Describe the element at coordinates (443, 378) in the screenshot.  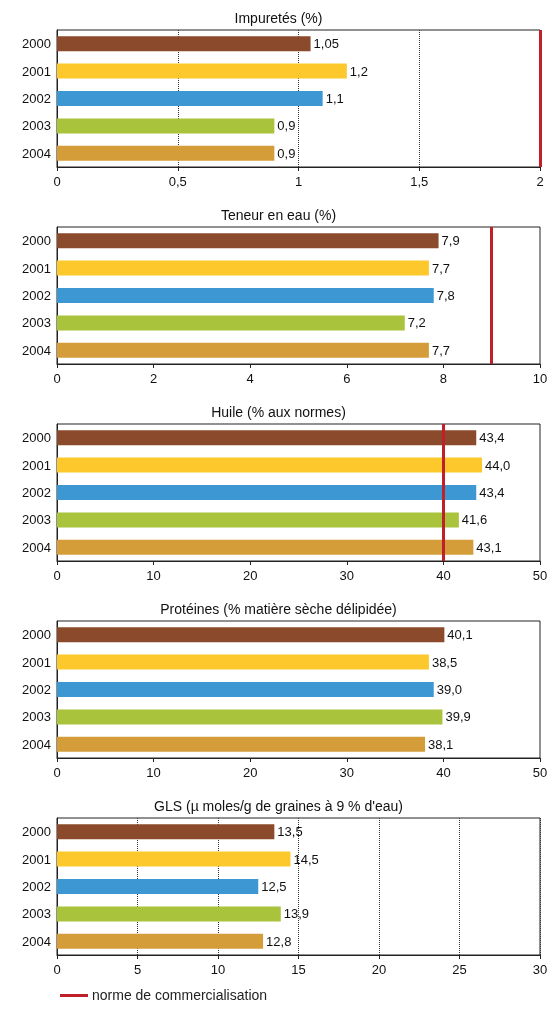
I see `x-tick-label: 8` at that location.